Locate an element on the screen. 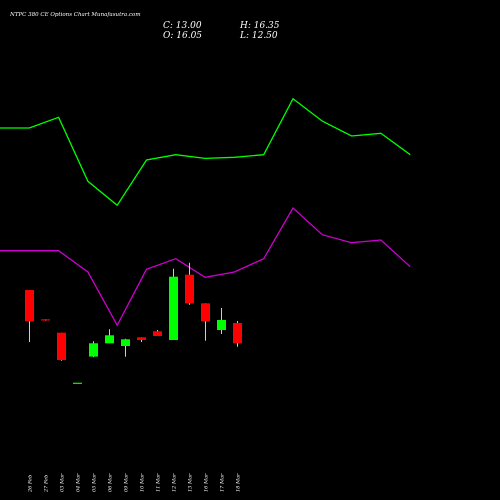 This screenshot has height=500, width=500. x-tick-label: 12 Mar is located at coordinates (175, 482).